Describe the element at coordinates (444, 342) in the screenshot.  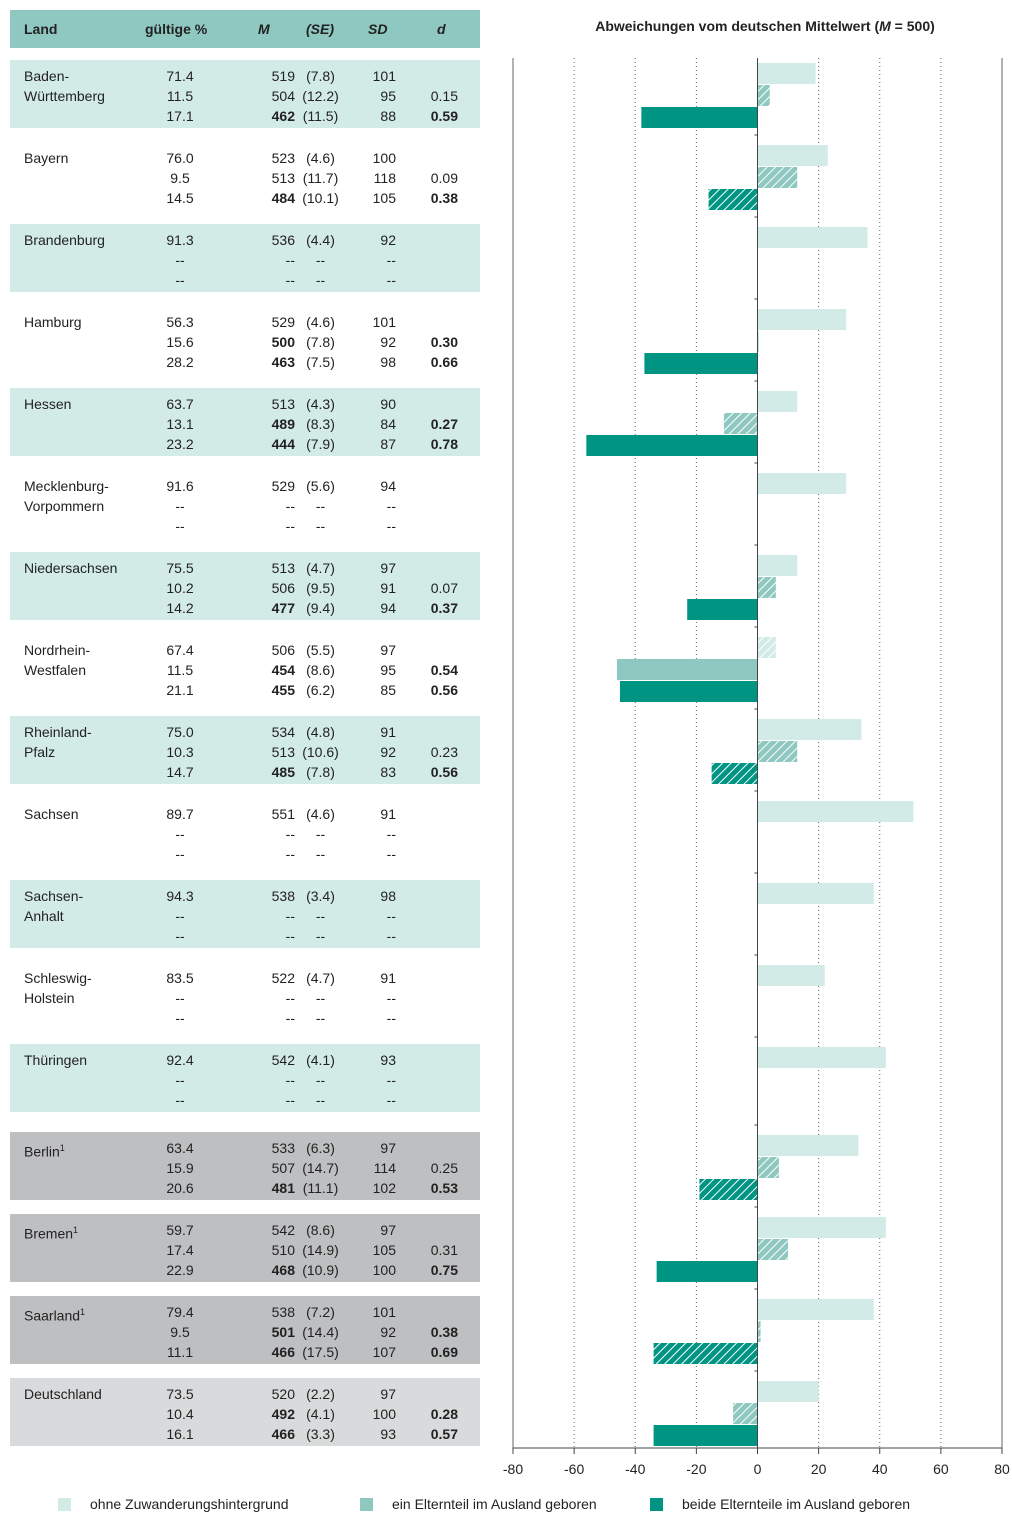
I see `cell-d: 0.30` at that location.